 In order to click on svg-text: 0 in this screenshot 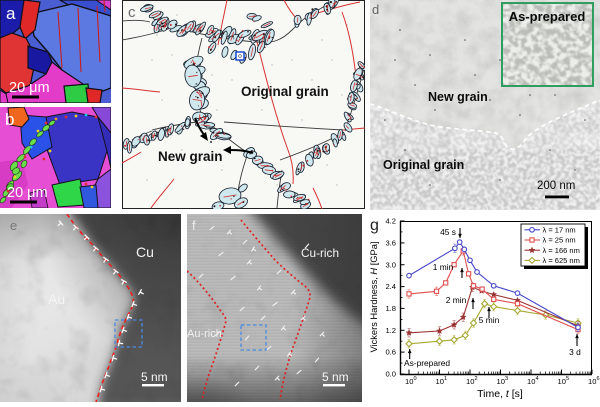, I will do `click(415, 379)`.